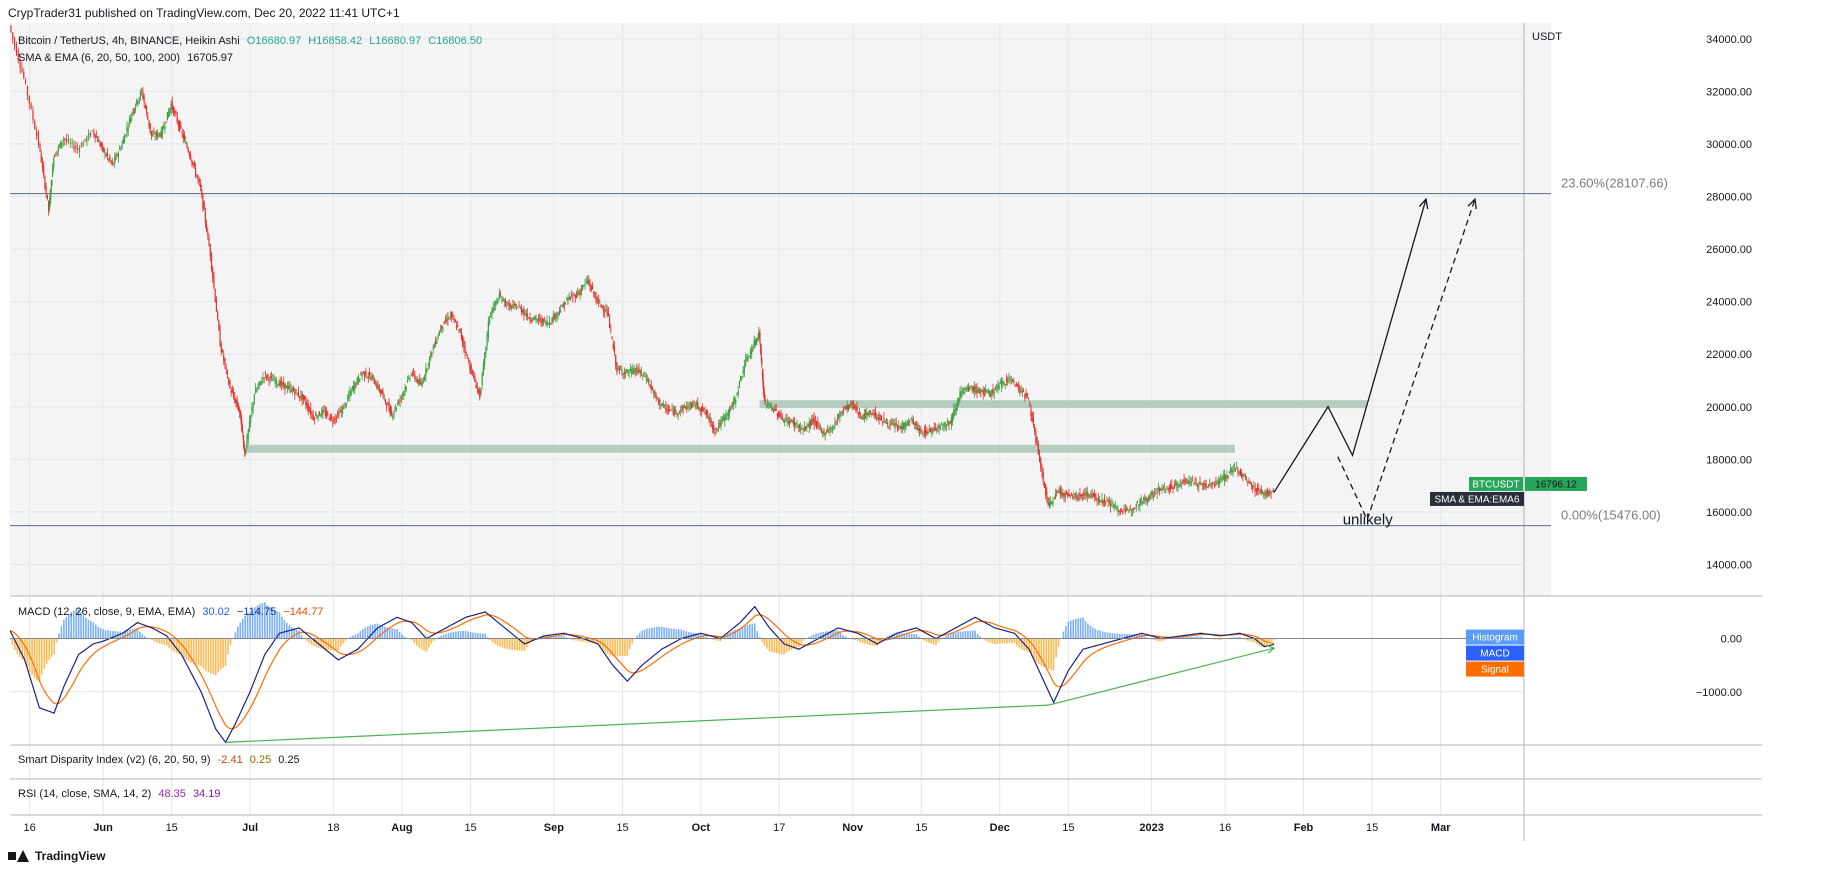 This screenshot has height=875, width=1834. I want to click on projection-alt-path, so click(1406, 360).